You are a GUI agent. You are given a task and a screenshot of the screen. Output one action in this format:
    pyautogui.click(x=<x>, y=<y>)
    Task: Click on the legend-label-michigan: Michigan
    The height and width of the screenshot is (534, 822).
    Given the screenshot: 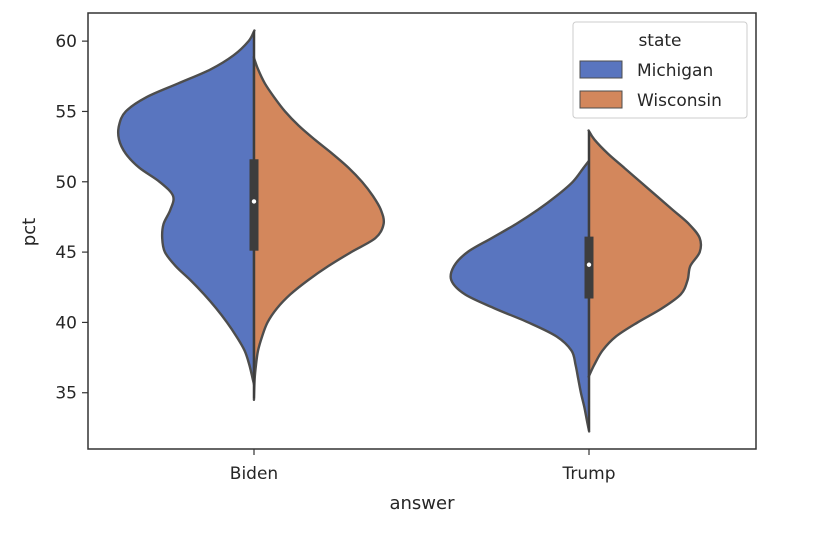 What is the action you would take?
    pyautogui.click(x=675, y=71)
    